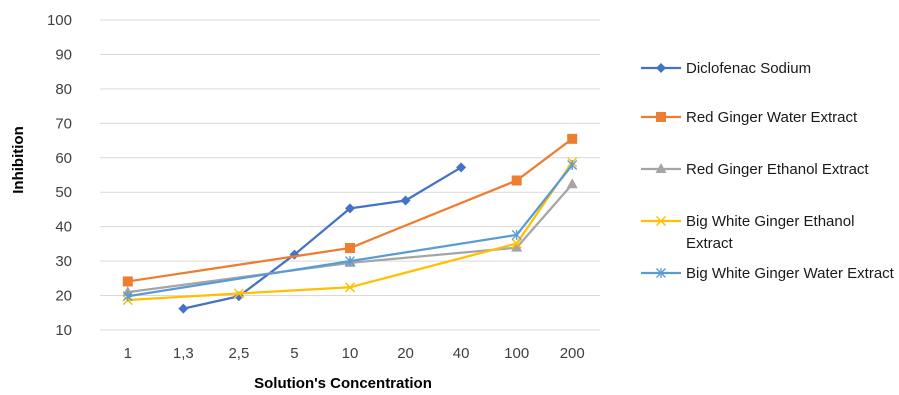 The height and width of the screenshot is (395, 899). What do you see at coordinates (63, 192) in the screenshot?
I see `y-tick-label: 50` at bounding box center [63, 192].